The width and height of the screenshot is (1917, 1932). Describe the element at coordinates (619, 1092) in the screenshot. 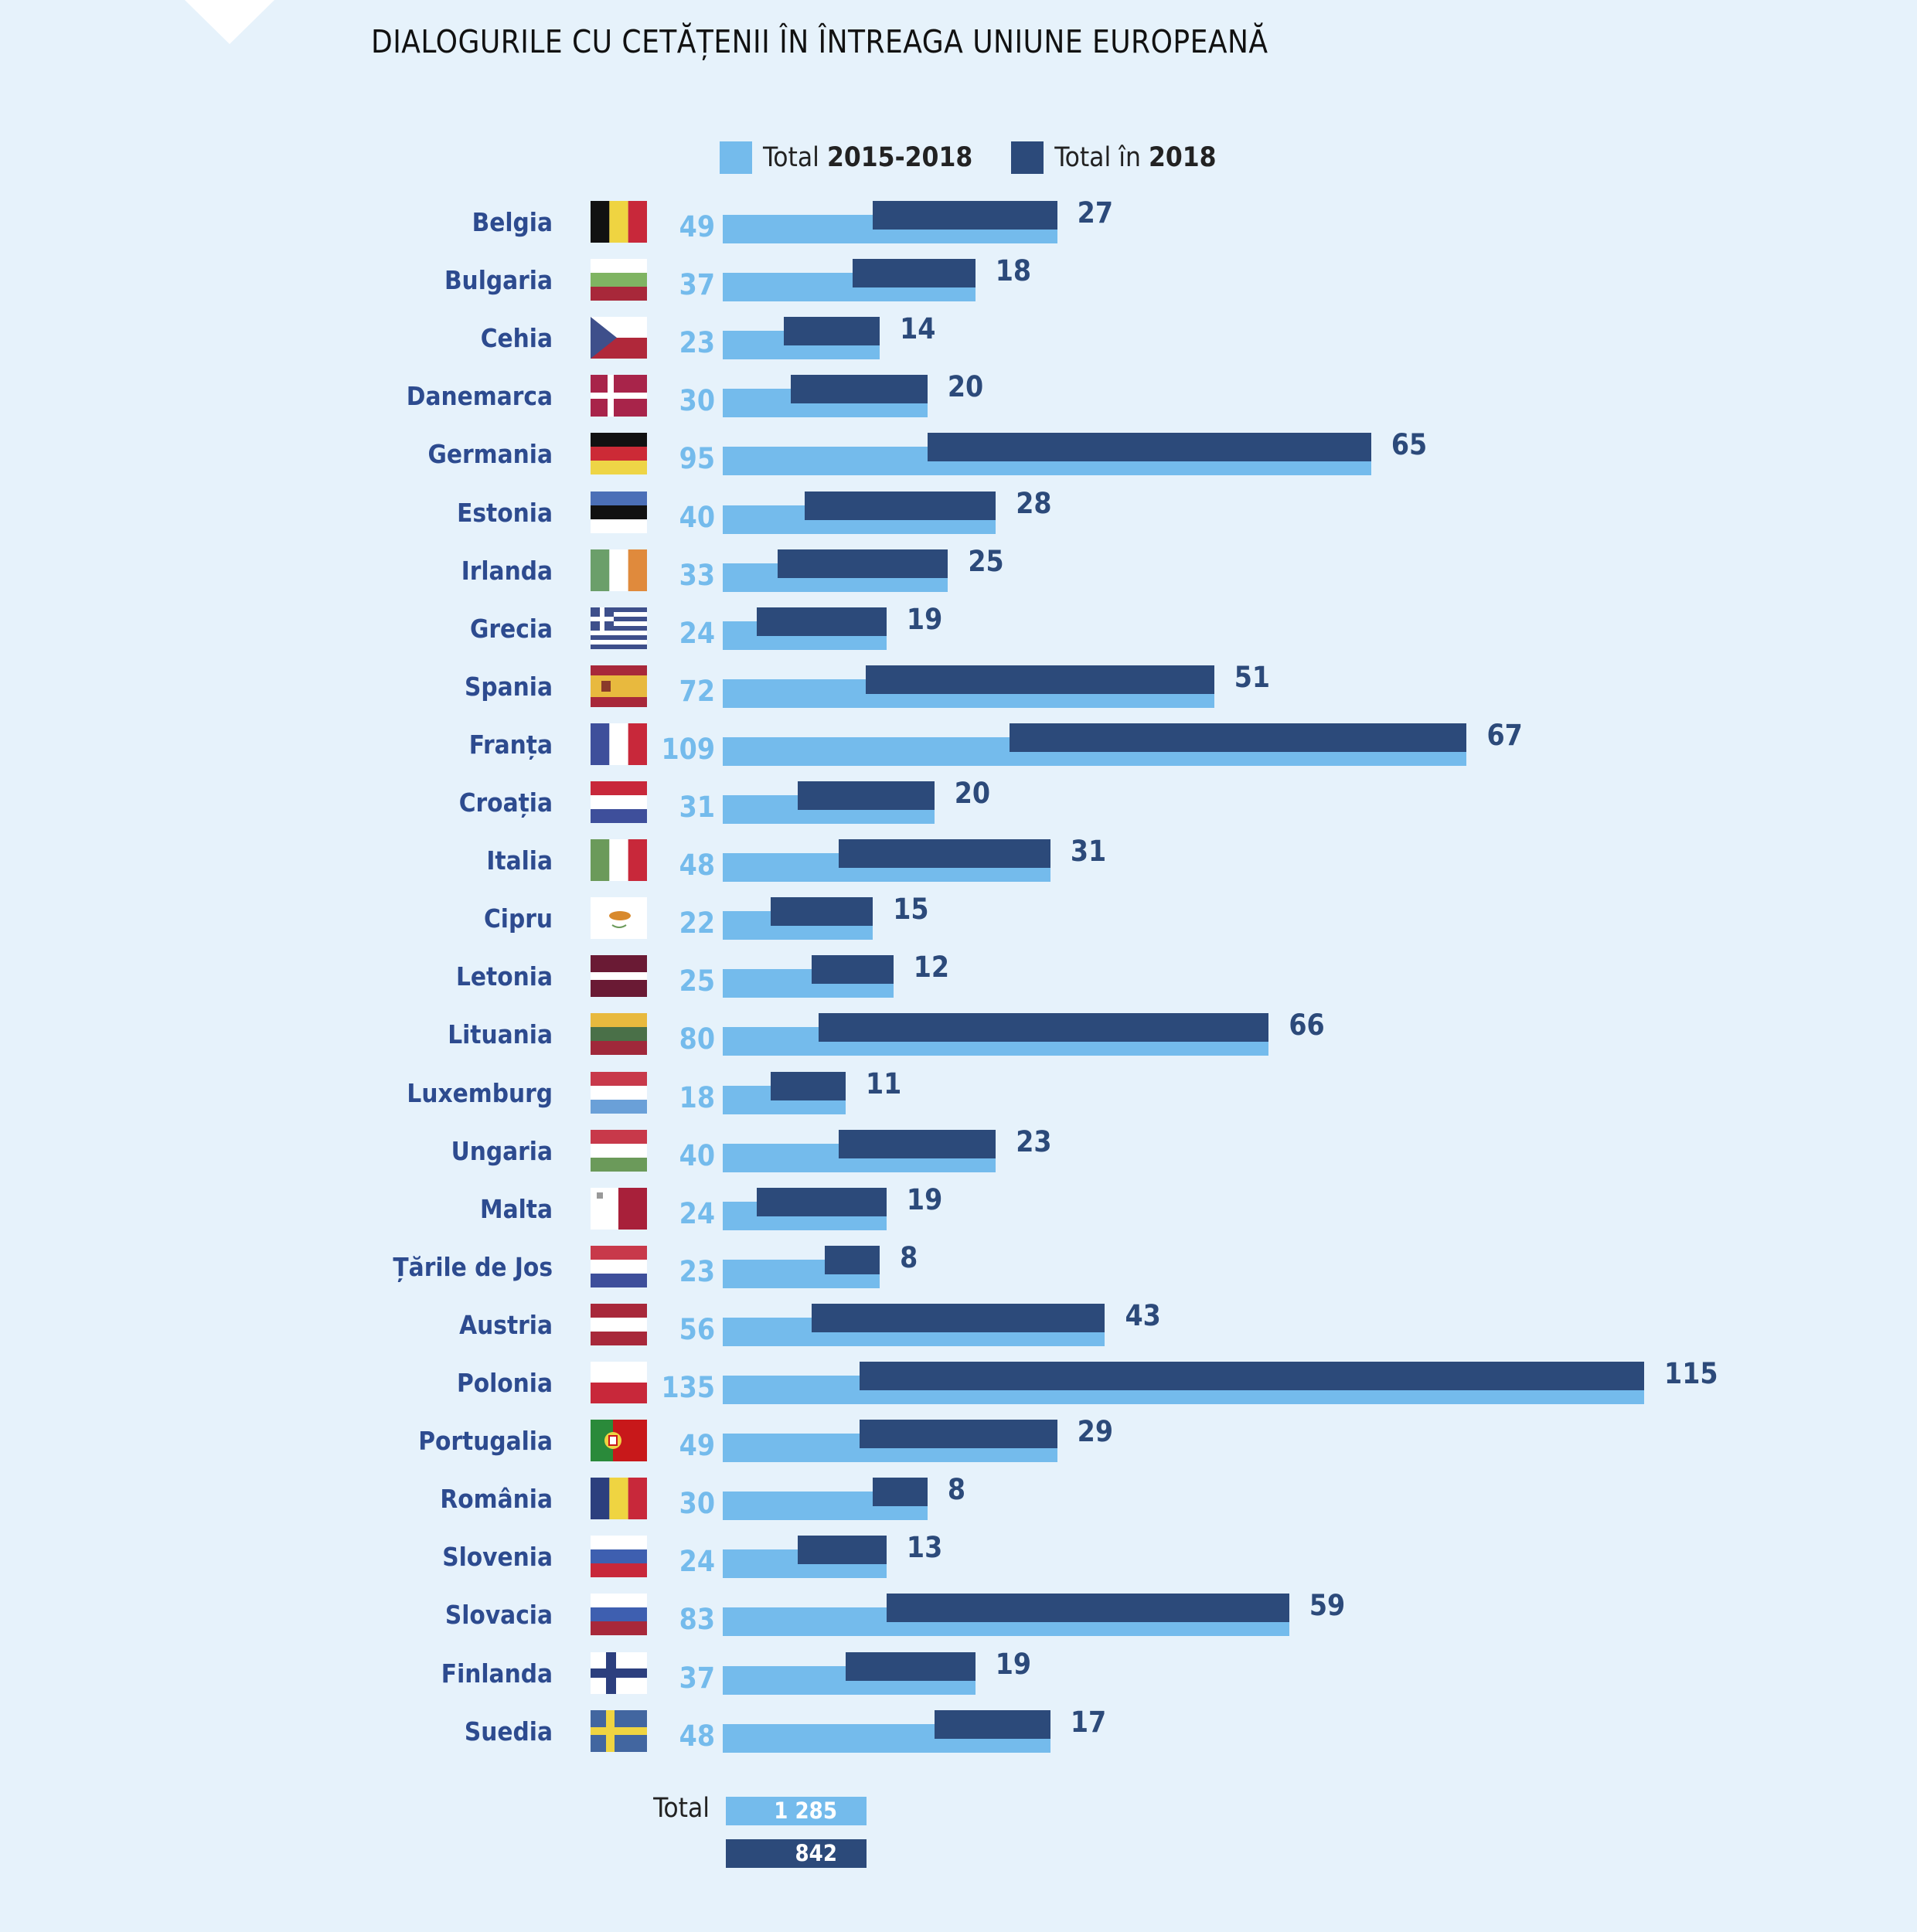

I see `flag-luxemburg-icon` at that location.